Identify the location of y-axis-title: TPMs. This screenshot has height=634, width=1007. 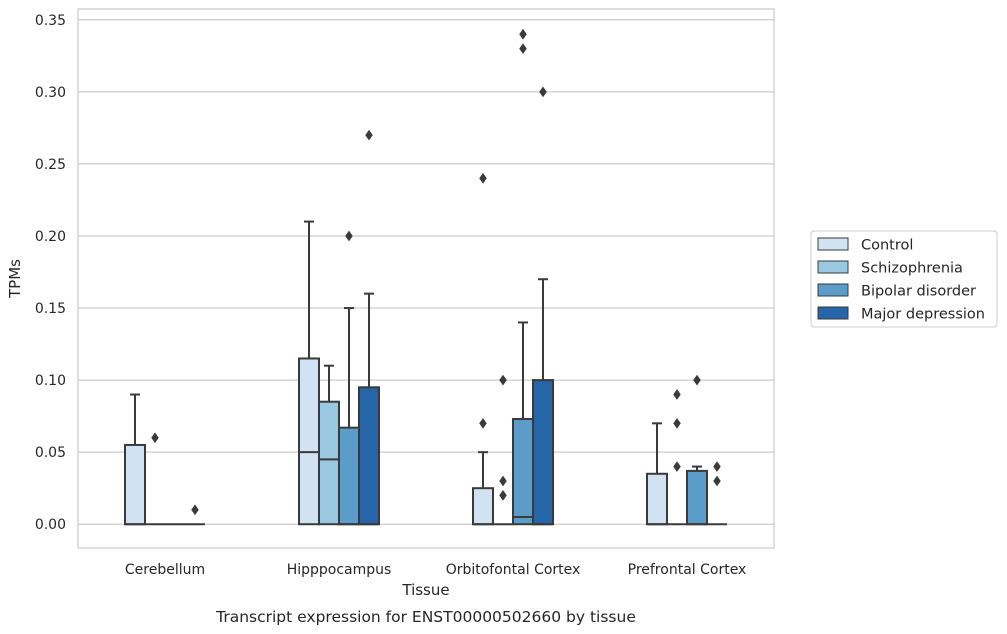
(15, 279).